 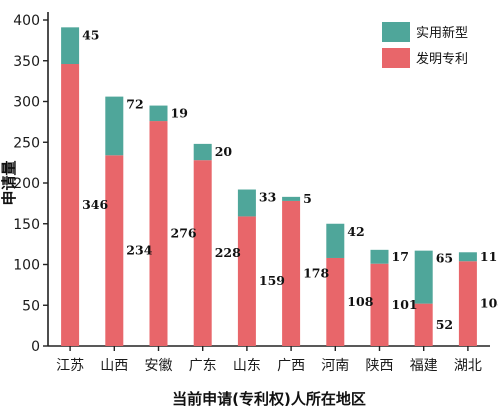 What do you see at coordinates (159, 366) in the screenshot?
I see `x-tick-label: 安徽` at bounding box center [159, 366].